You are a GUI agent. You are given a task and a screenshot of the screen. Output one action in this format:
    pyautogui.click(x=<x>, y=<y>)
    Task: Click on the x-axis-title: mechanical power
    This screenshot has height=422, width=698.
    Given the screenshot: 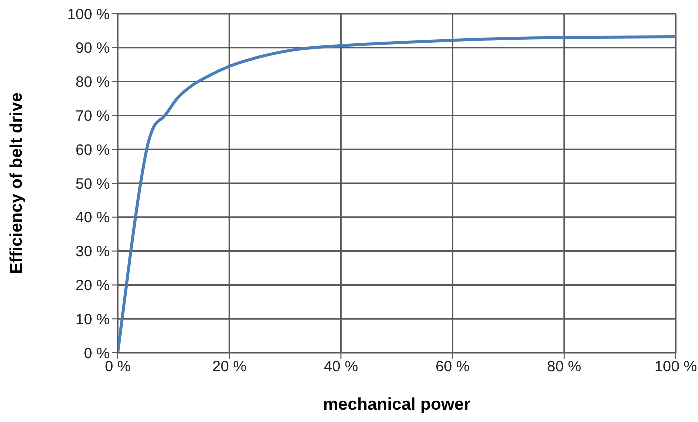 What is the action you would take?
    pyautogui.click(x=397, y=404)
    